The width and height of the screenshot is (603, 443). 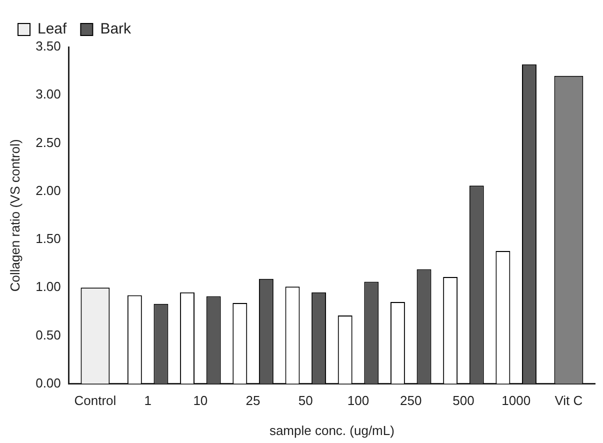 What do you see at coordinates (253, 400) in the screenshot?
I see `x-tick-label: 25` at bounding box center [253, 400].